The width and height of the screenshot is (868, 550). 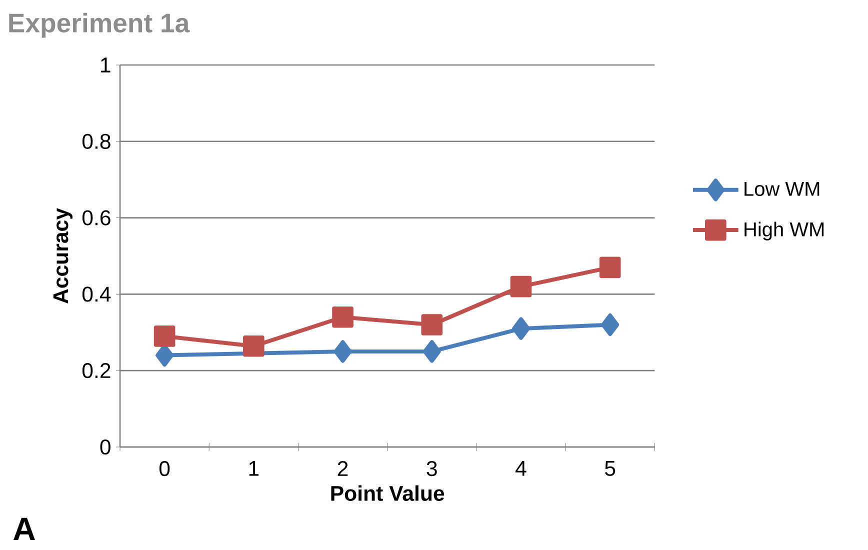 I want to click on y-tick-label: 0.8, so click(x=96, y=141).